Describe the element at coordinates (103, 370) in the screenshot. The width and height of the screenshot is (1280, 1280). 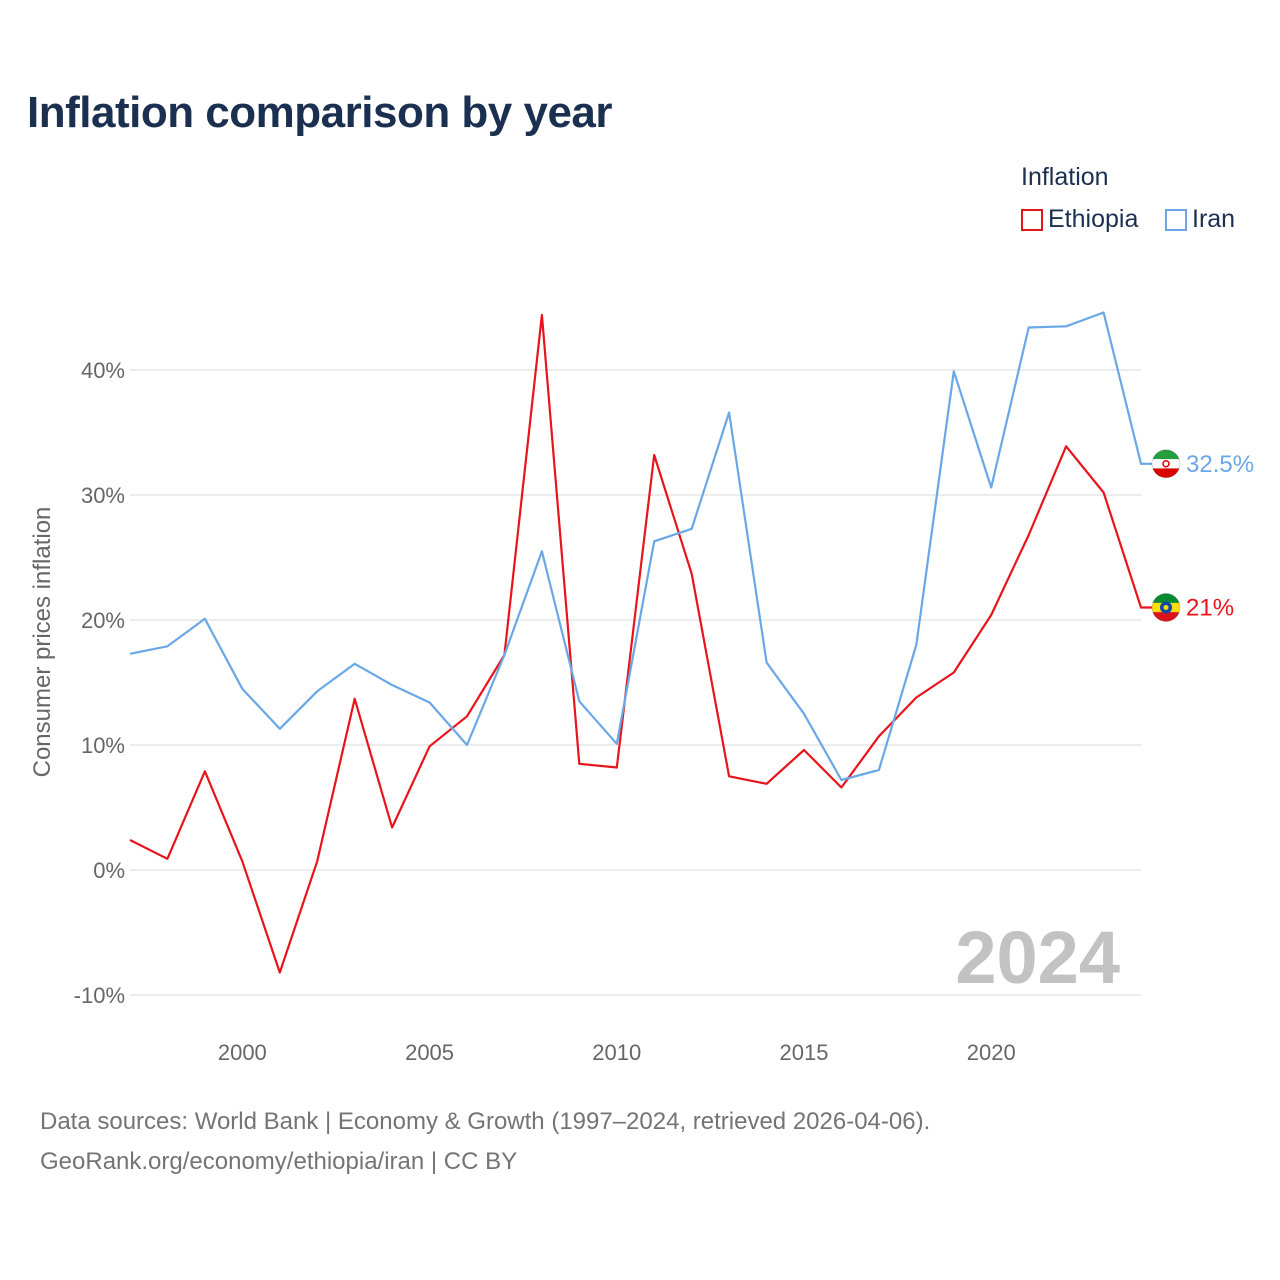
I see `y-tick-label: 40%` at that location.